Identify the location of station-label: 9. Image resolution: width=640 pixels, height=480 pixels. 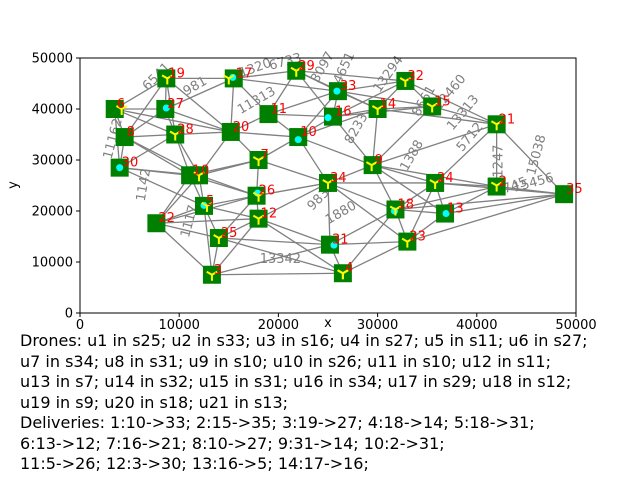
(379, 160).